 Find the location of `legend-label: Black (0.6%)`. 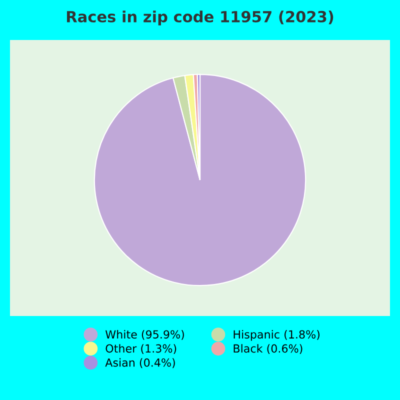

legend-label: Black (0.6%) is located at coordinates (268, 349).